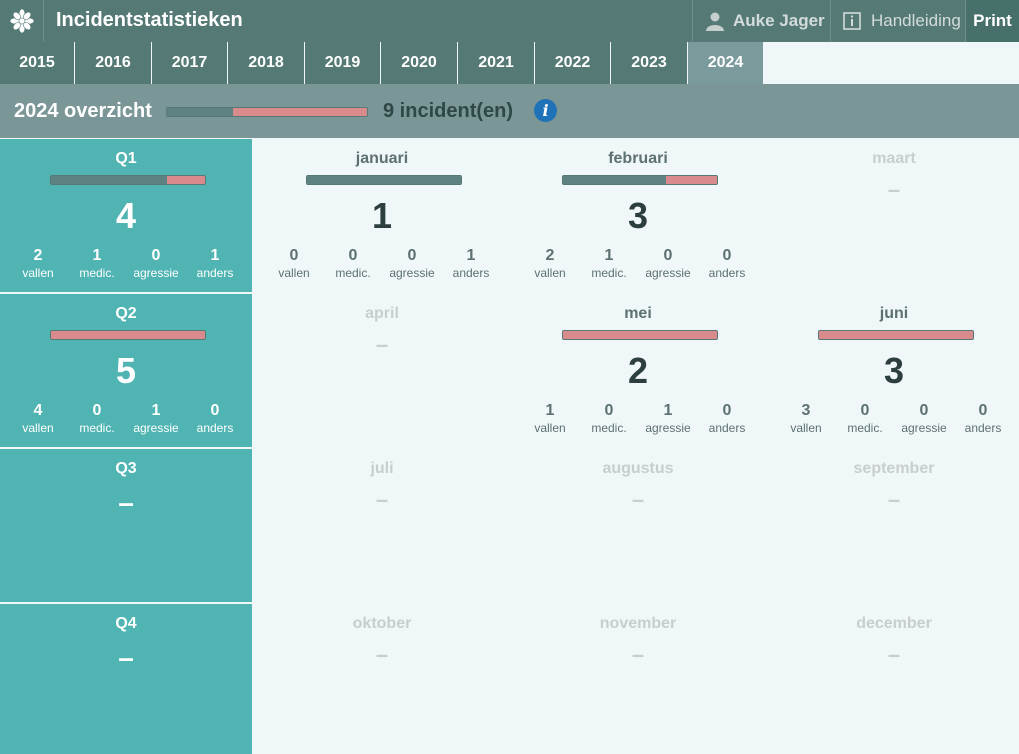  I want to click on quarter-title: Q1, so click(126, 158).